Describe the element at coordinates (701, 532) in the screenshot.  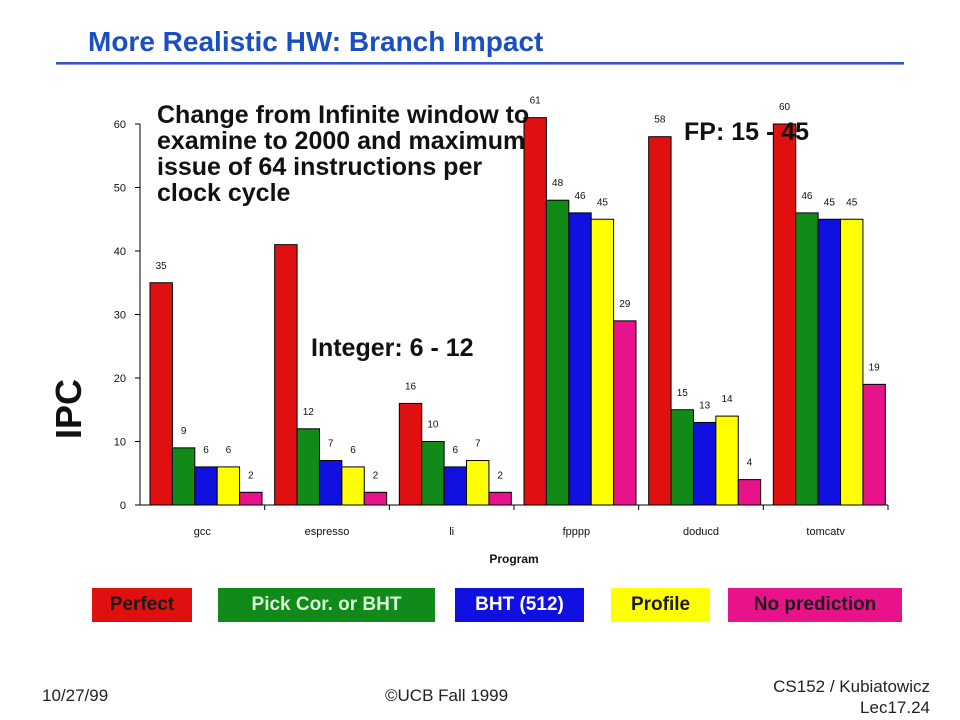
I see `x-tick-label: doducd` at that location.